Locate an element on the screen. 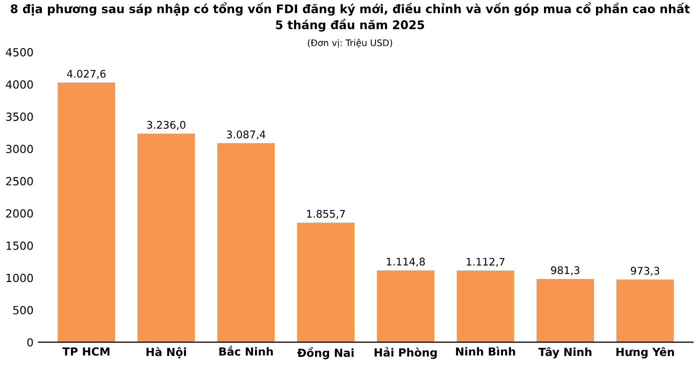 This screenshot has height=372, width=700. y-tick-label: 4500 is located at coordinates (19, 52).